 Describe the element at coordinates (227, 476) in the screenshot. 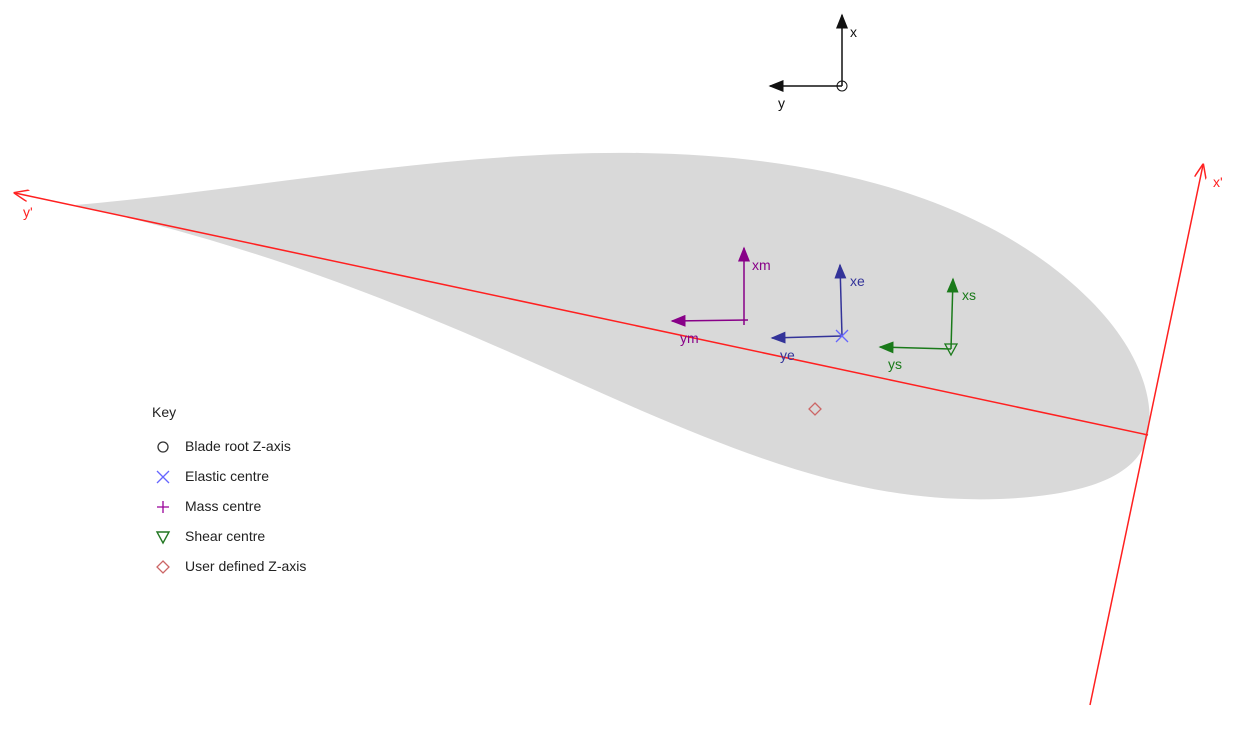

I see `legend-item: Elastic centre` at that location.